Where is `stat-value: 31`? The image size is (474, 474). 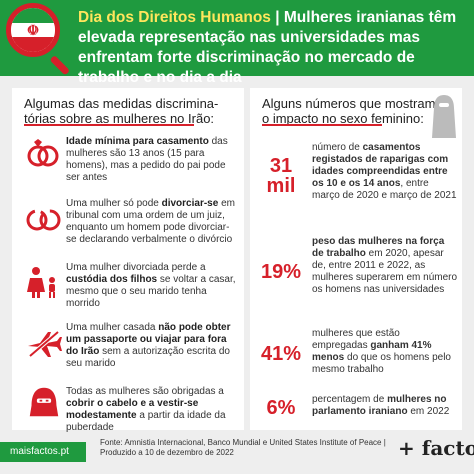 stat-value: 31 is located at coordinates (281, 166).